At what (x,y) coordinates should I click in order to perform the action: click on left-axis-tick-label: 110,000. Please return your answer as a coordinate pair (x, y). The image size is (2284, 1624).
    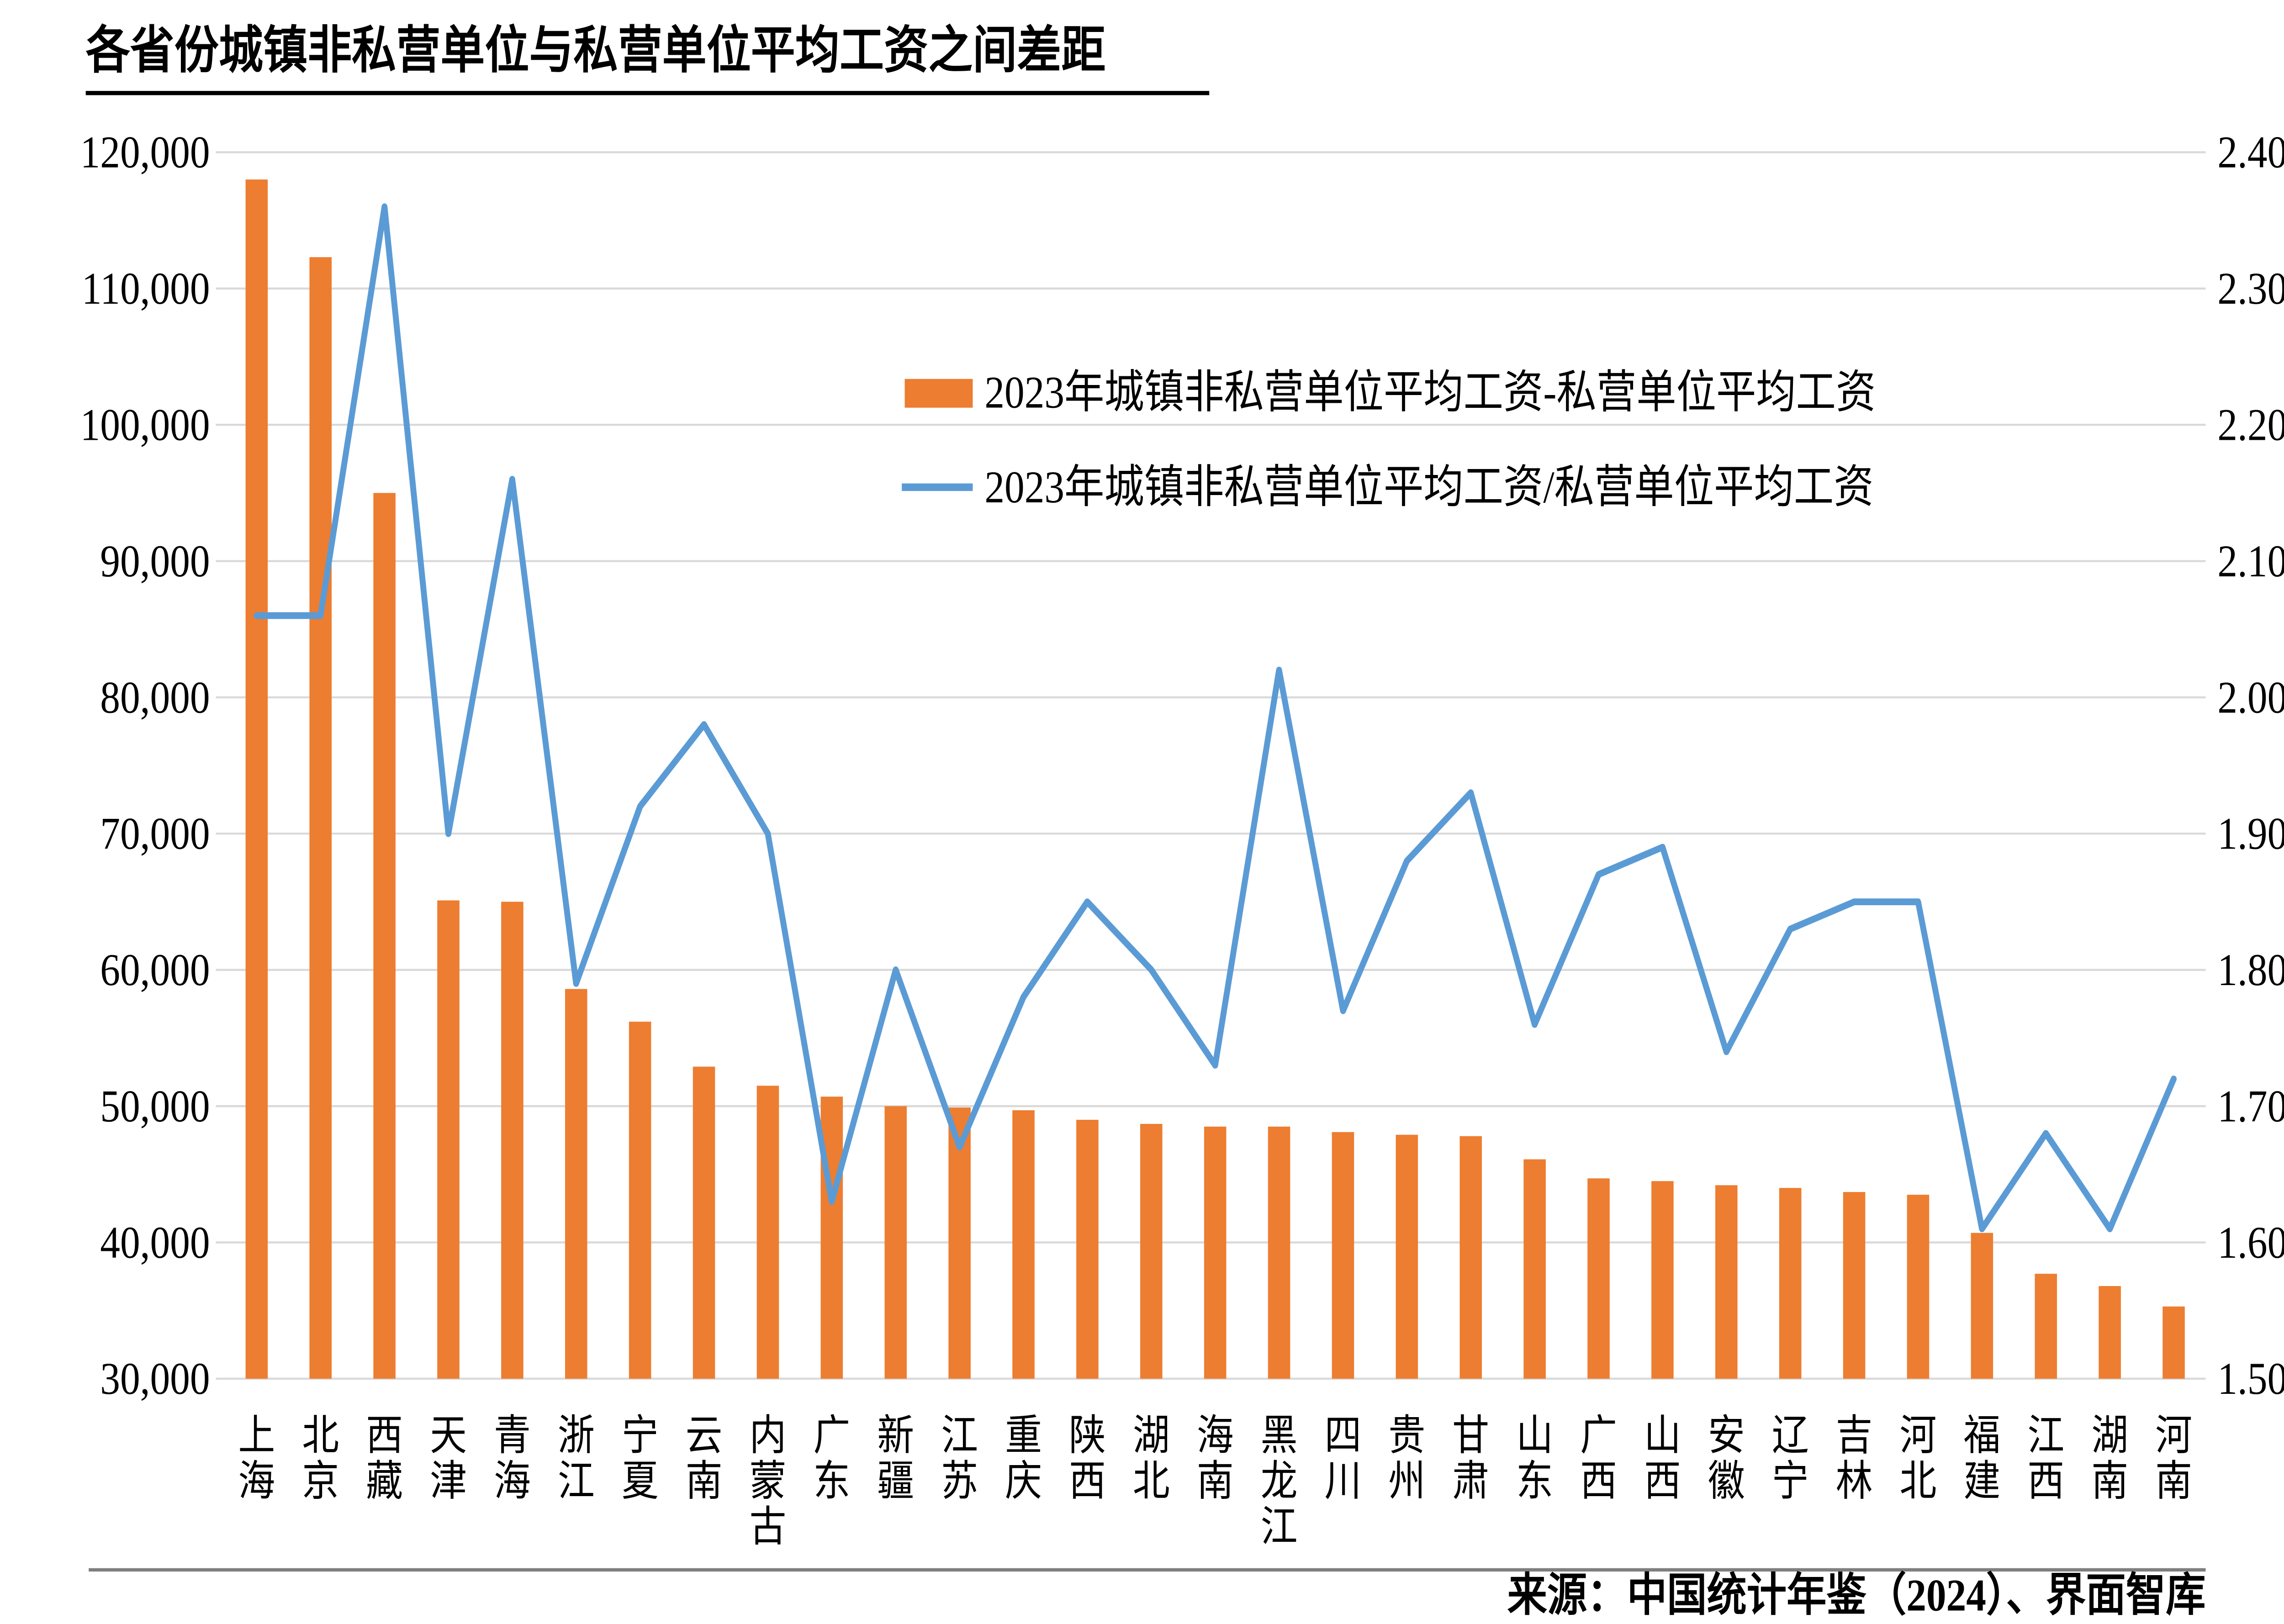
    Looking at the image, I should click on (146, 289).